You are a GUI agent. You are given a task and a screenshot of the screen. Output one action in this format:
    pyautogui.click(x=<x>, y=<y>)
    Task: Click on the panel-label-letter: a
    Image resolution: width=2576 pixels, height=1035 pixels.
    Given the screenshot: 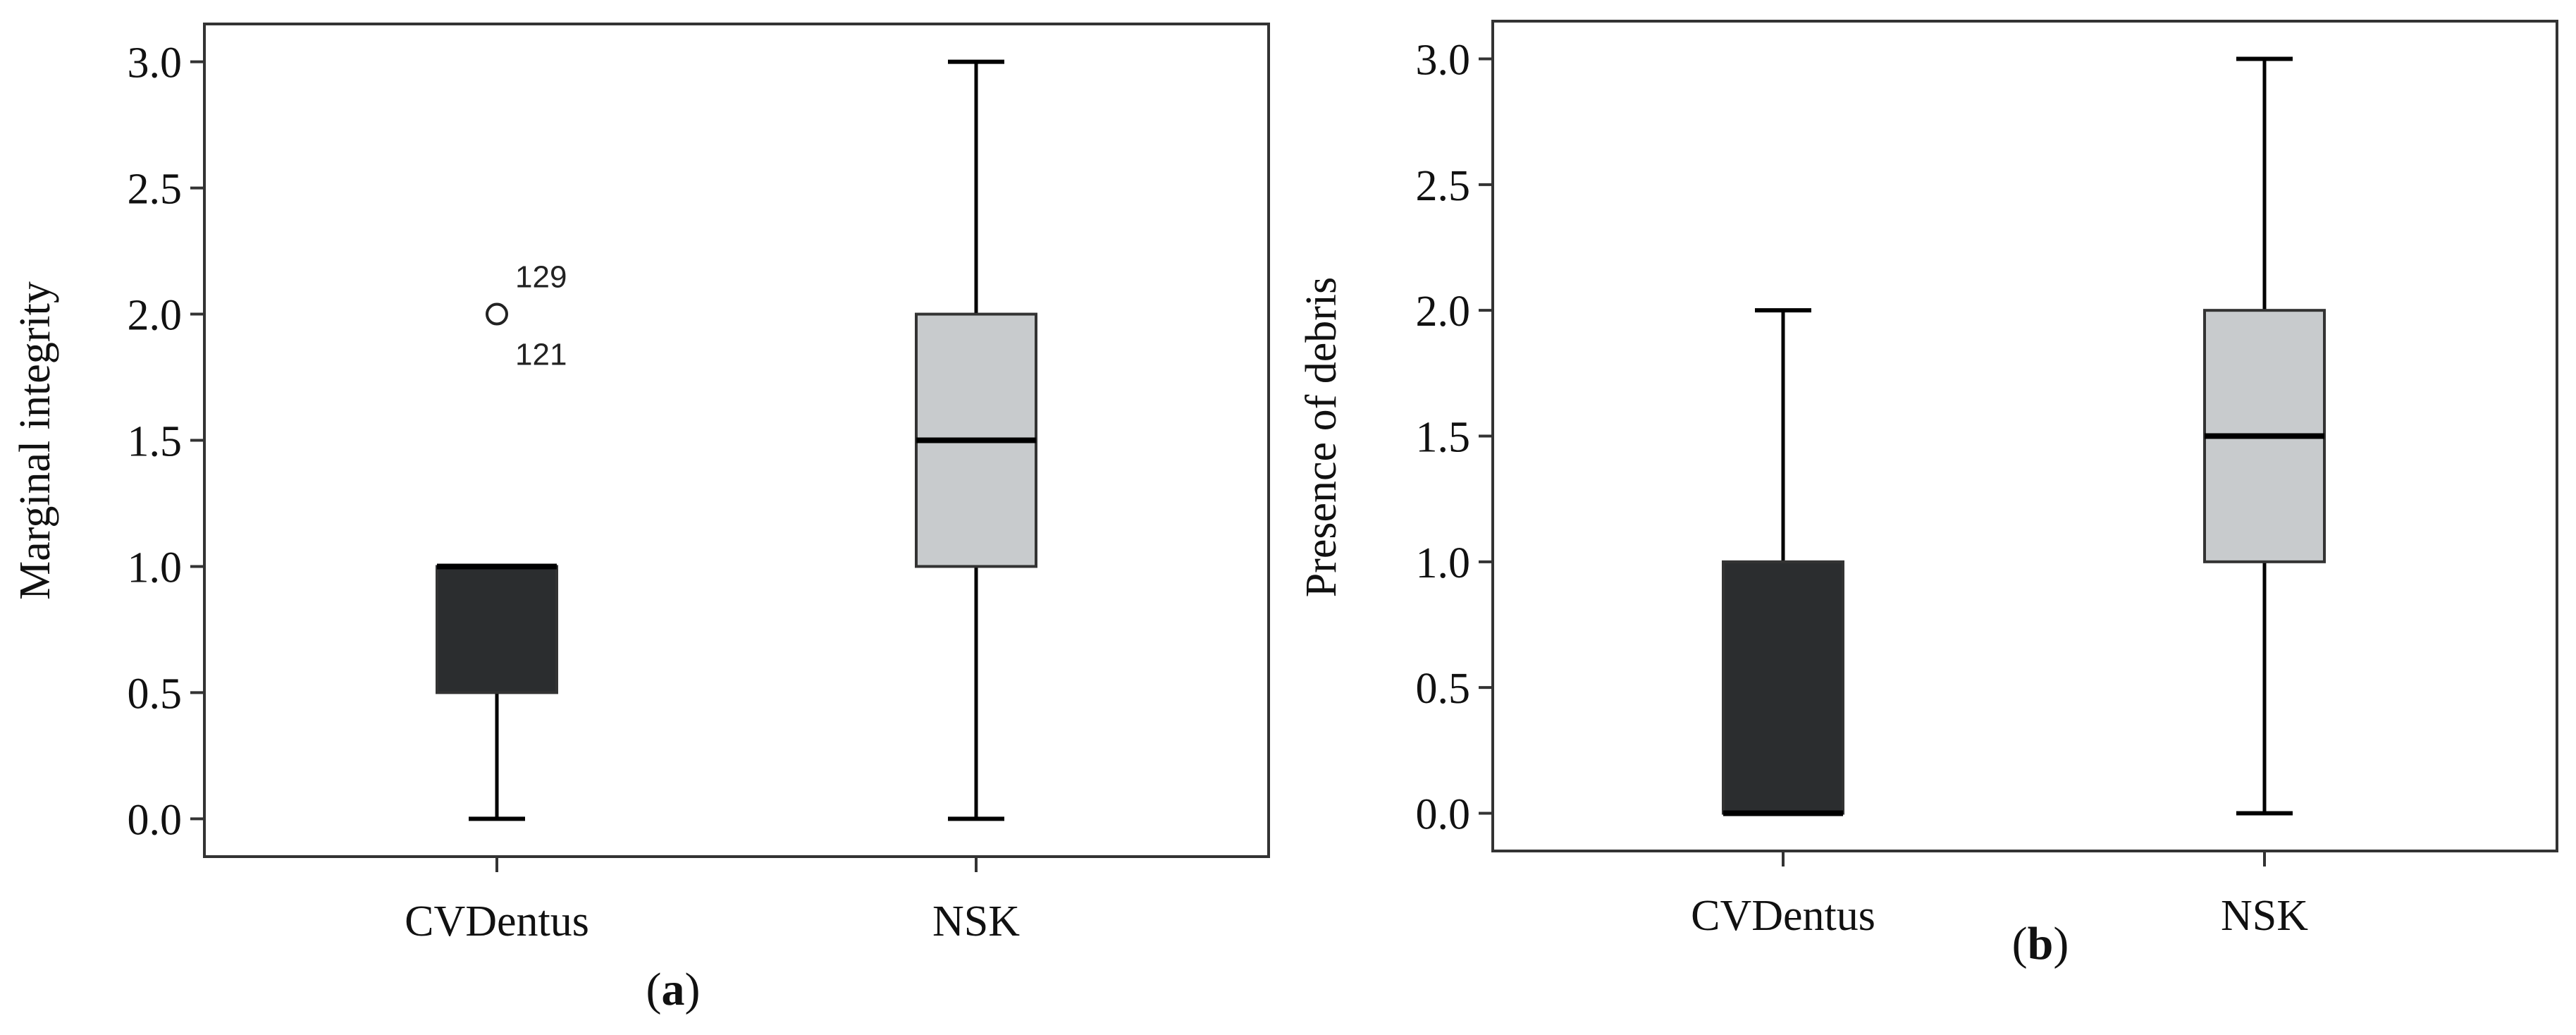 What is the action you would take?
    pyautogui.click(x=674, y=989)
    